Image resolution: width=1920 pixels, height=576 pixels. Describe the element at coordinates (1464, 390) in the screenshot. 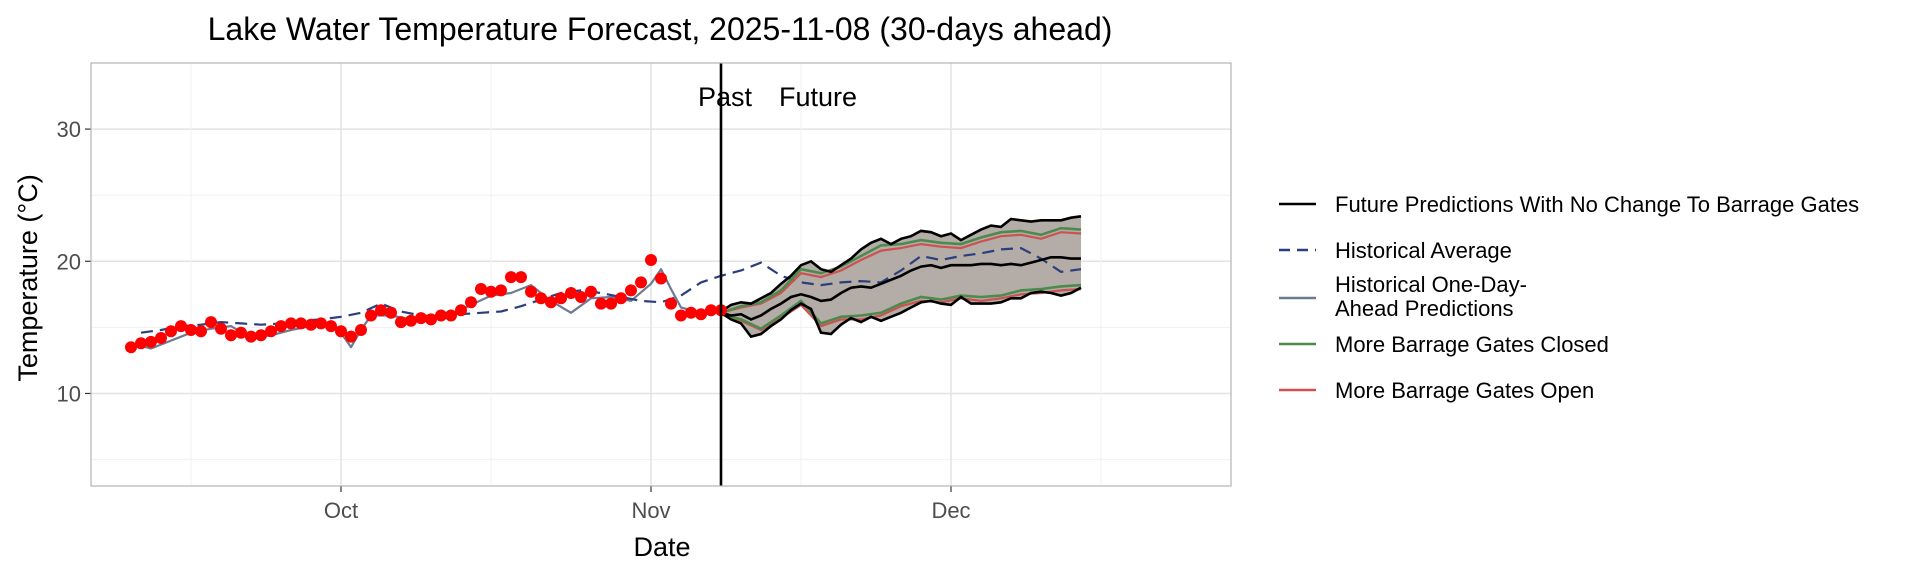

I see `legend-label: More Barrage Gates Open` at that location.